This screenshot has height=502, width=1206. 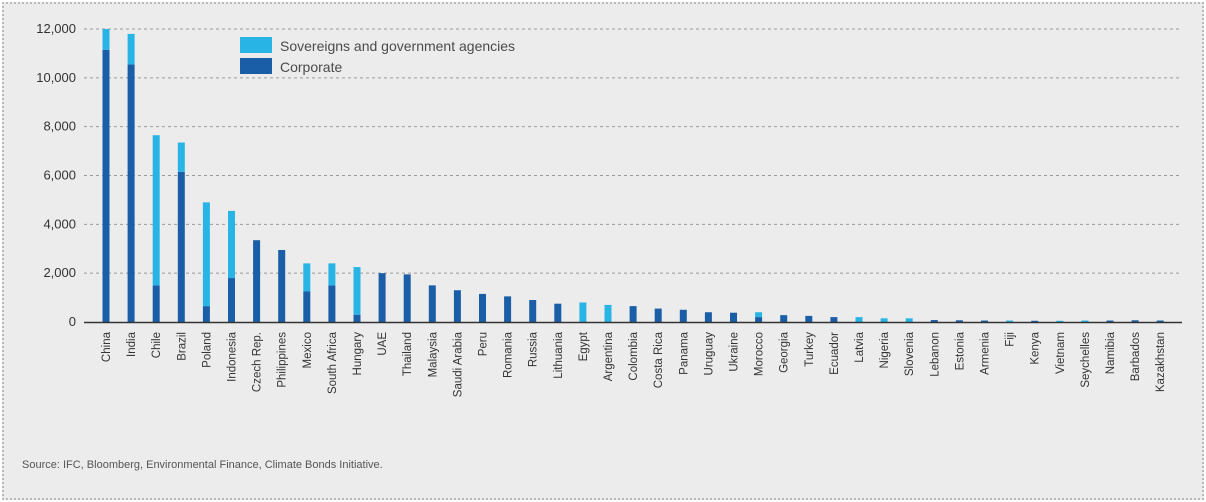 What do you see at coordinates (59, 126) in the screenshot?
I see `y-tick-label: 8,000` at bounding box center [59, 126].